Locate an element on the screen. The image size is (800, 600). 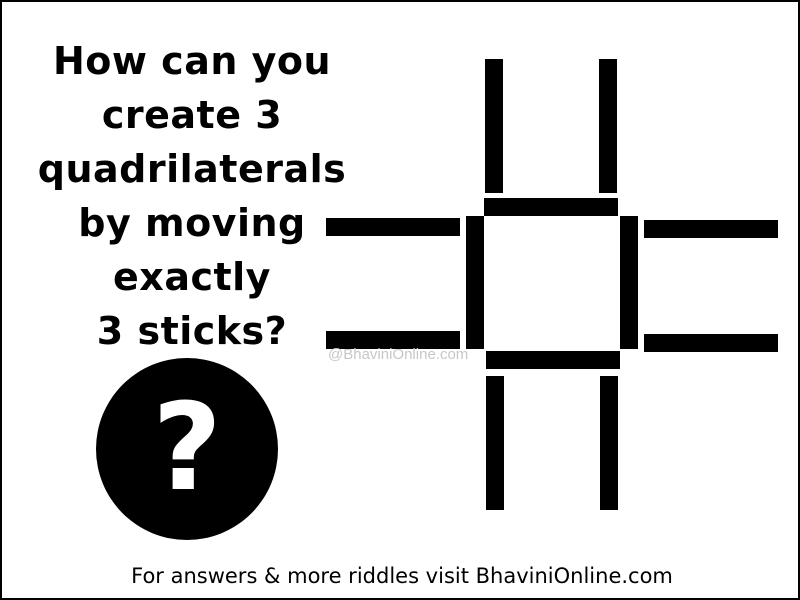
question-mark-glyph: ? is located at coordinates (187, 448).